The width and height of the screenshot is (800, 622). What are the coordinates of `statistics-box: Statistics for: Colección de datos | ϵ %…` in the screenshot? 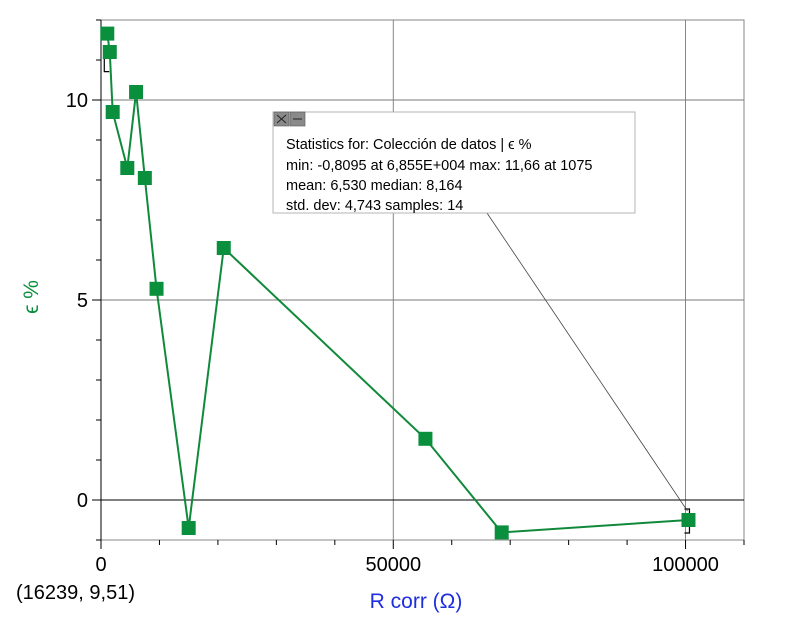 It's located at (454, 162).